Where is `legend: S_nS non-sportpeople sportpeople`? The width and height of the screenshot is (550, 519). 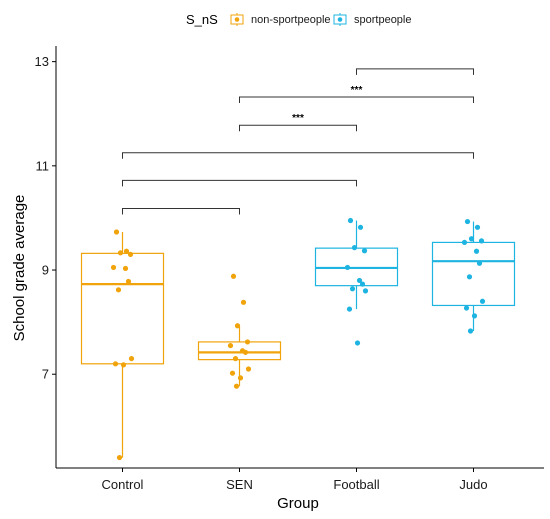 legend: S_nS non-sportpeople sportpeople is located at coordinates (299, 19).